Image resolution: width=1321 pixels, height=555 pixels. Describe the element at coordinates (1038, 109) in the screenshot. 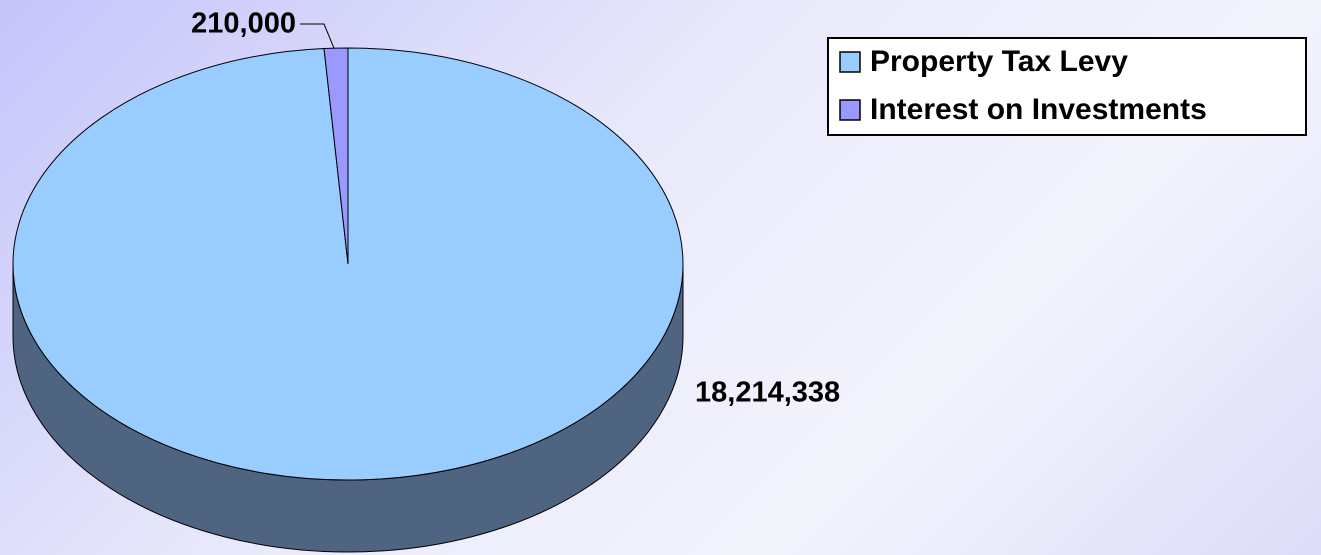

I see `legend-label: Interest on Investments` at that location.